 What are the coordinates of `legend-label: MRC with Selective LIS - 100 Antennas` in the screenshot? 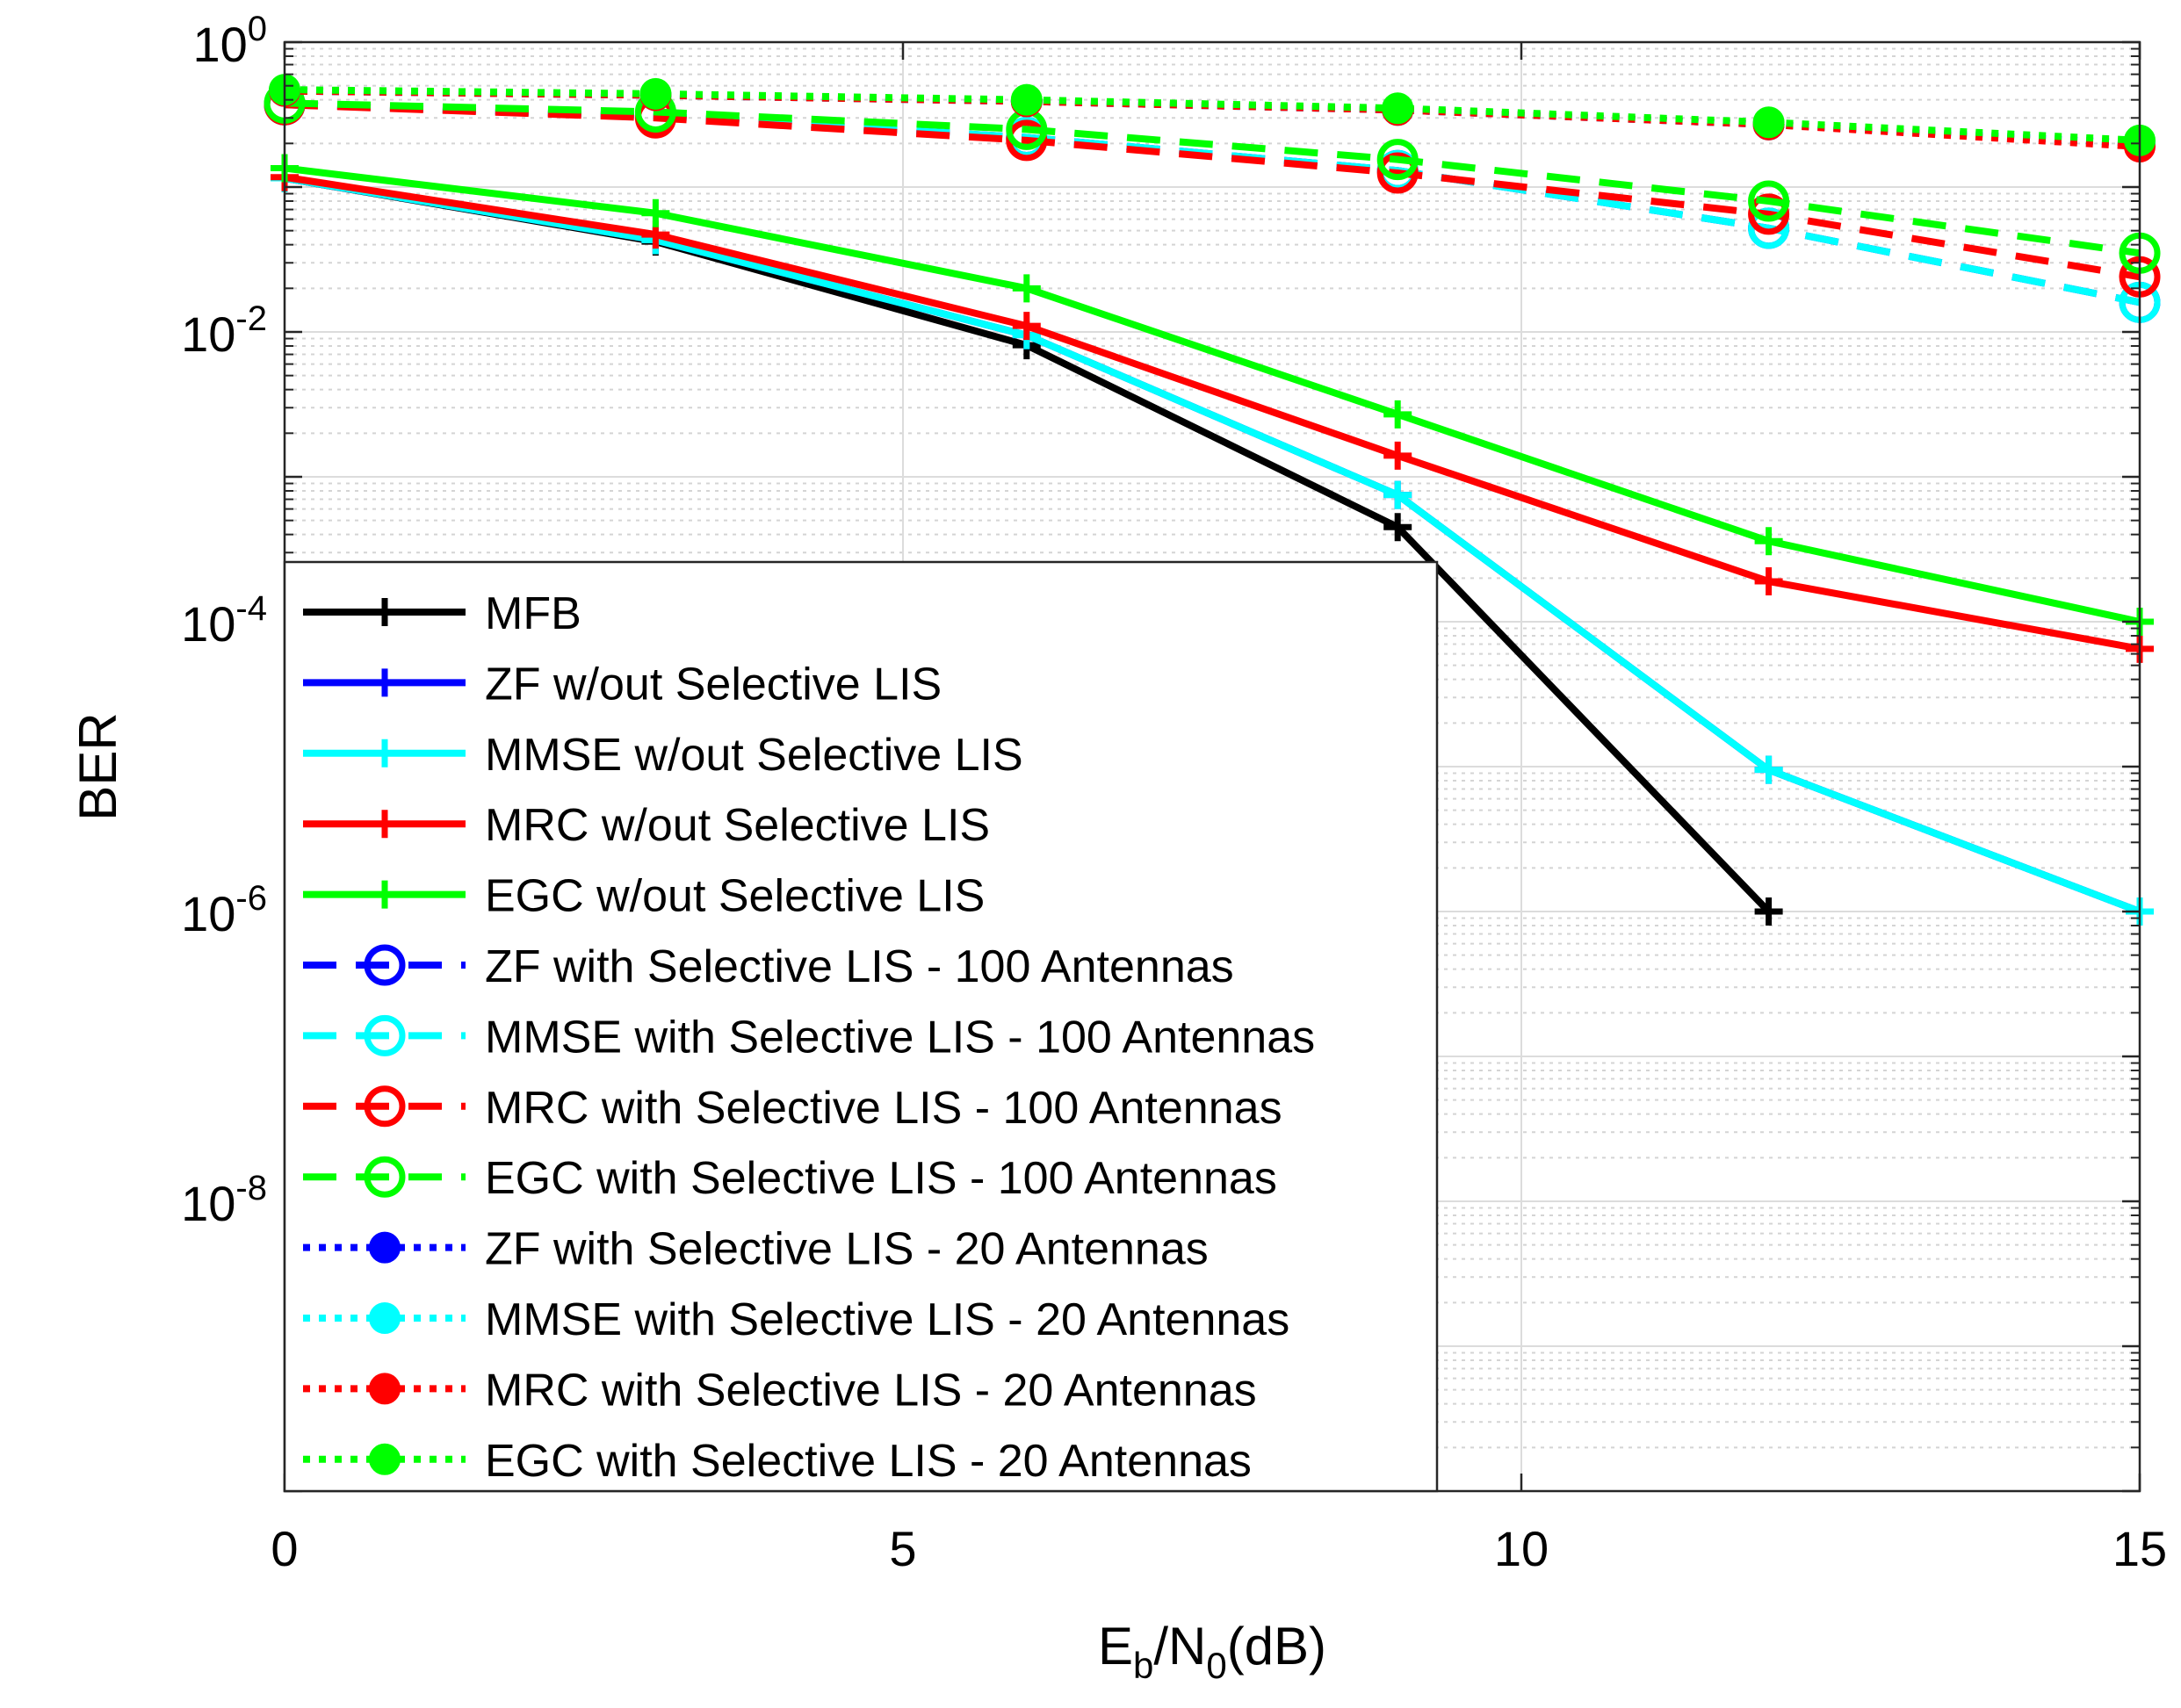 It's located at (883, 1108).